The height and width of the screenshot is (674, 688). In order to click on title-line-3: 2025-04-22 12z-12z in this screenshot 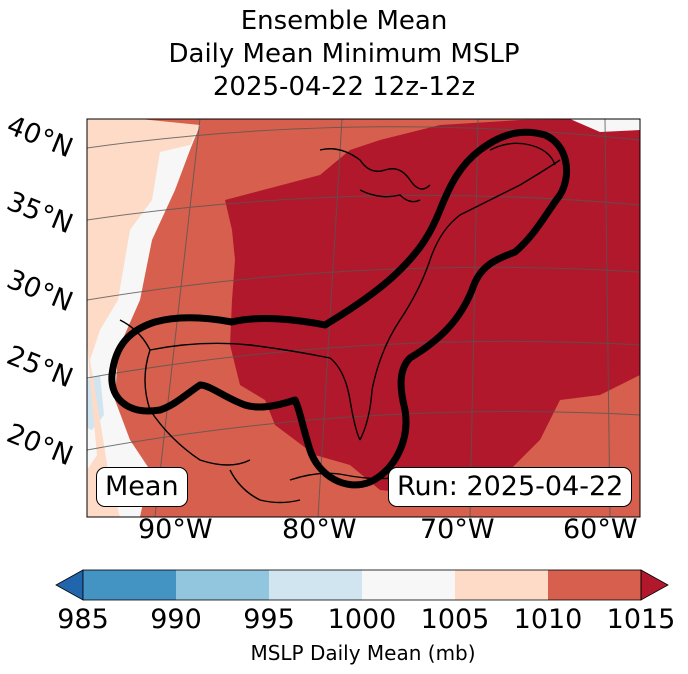, I will do `click(344, 87)`.